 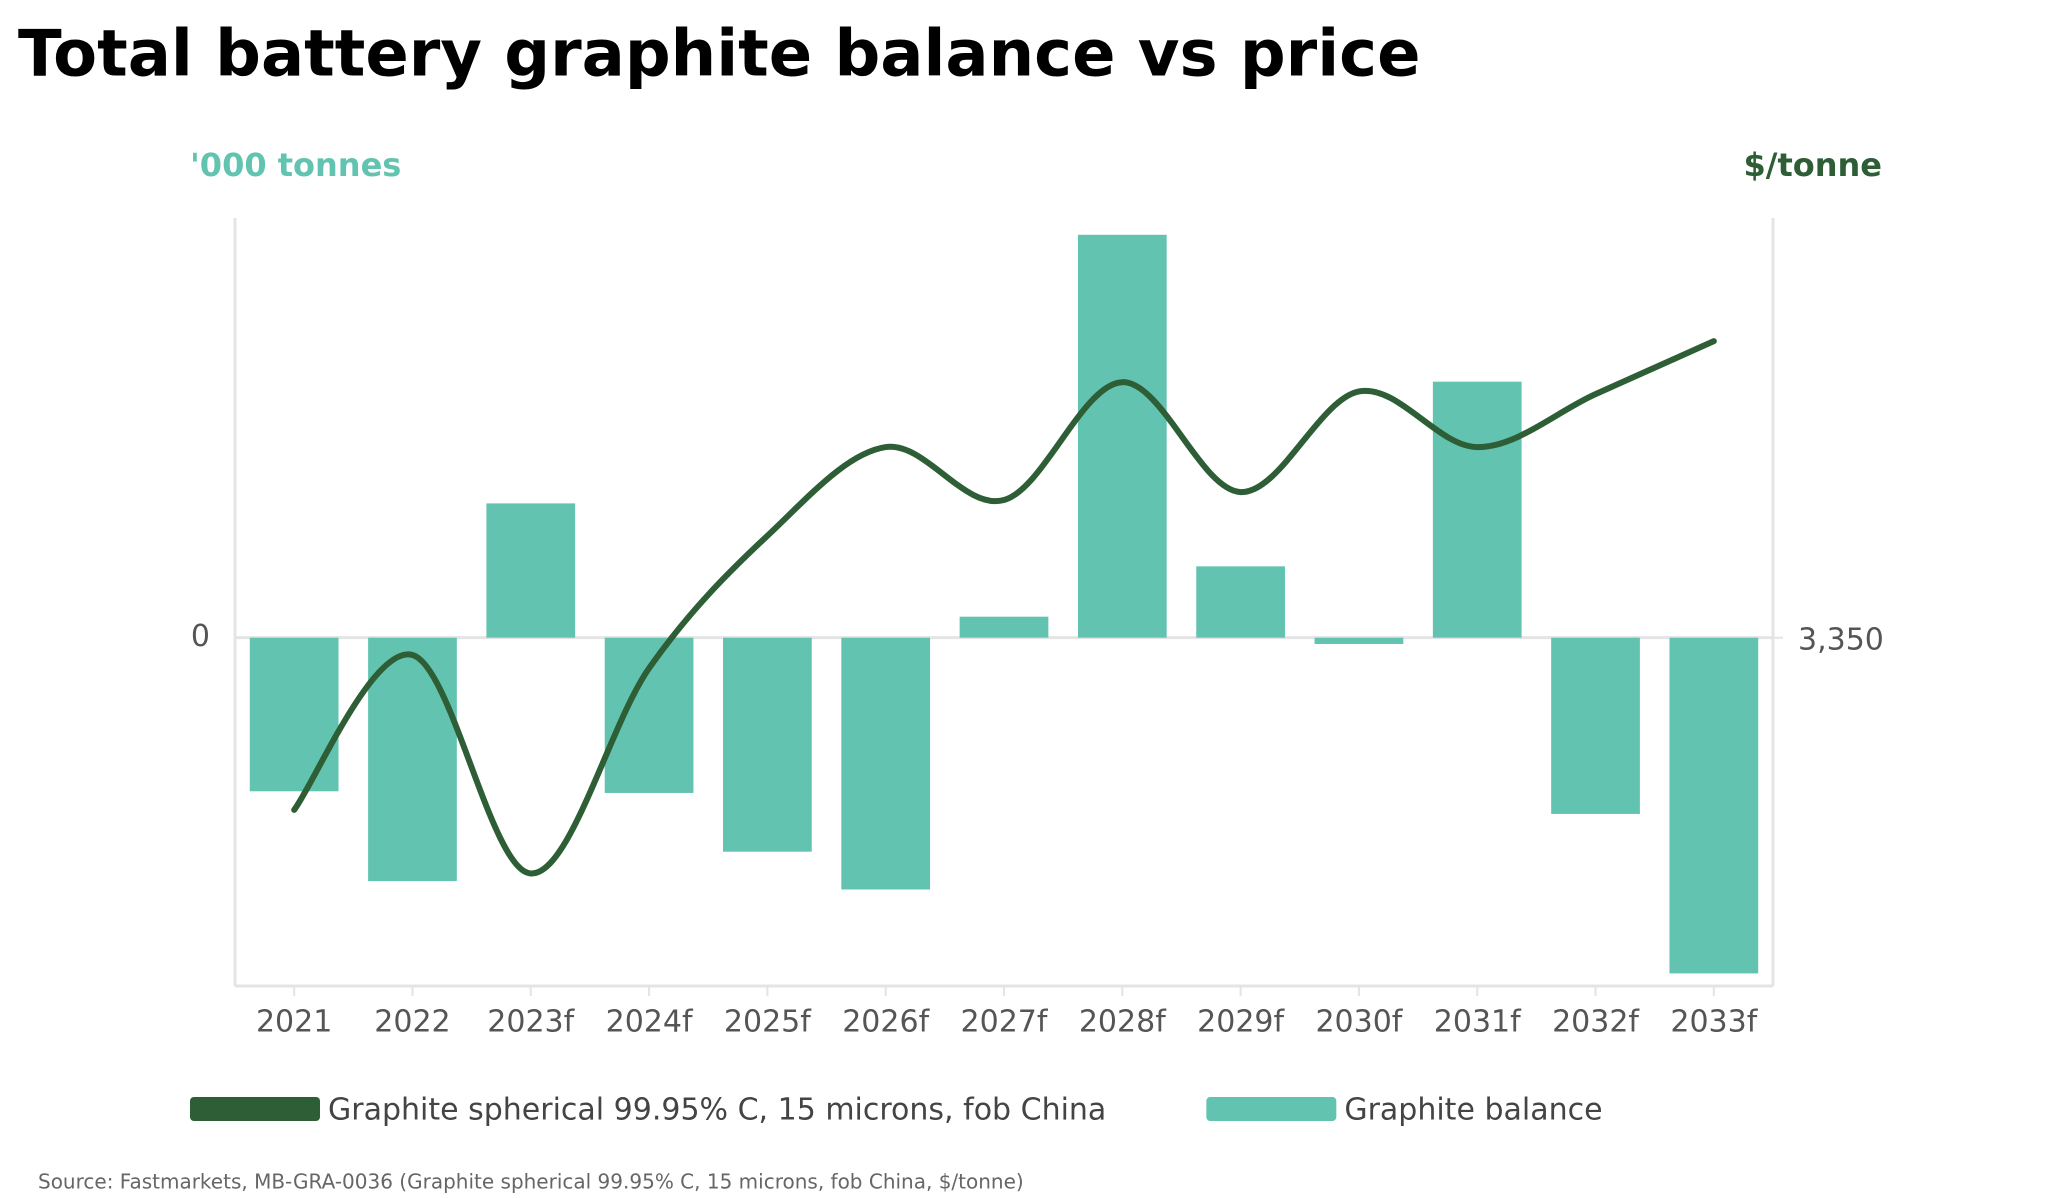 I want to click on x-tick-label: 2030f, so click(x=1359, y=1022).